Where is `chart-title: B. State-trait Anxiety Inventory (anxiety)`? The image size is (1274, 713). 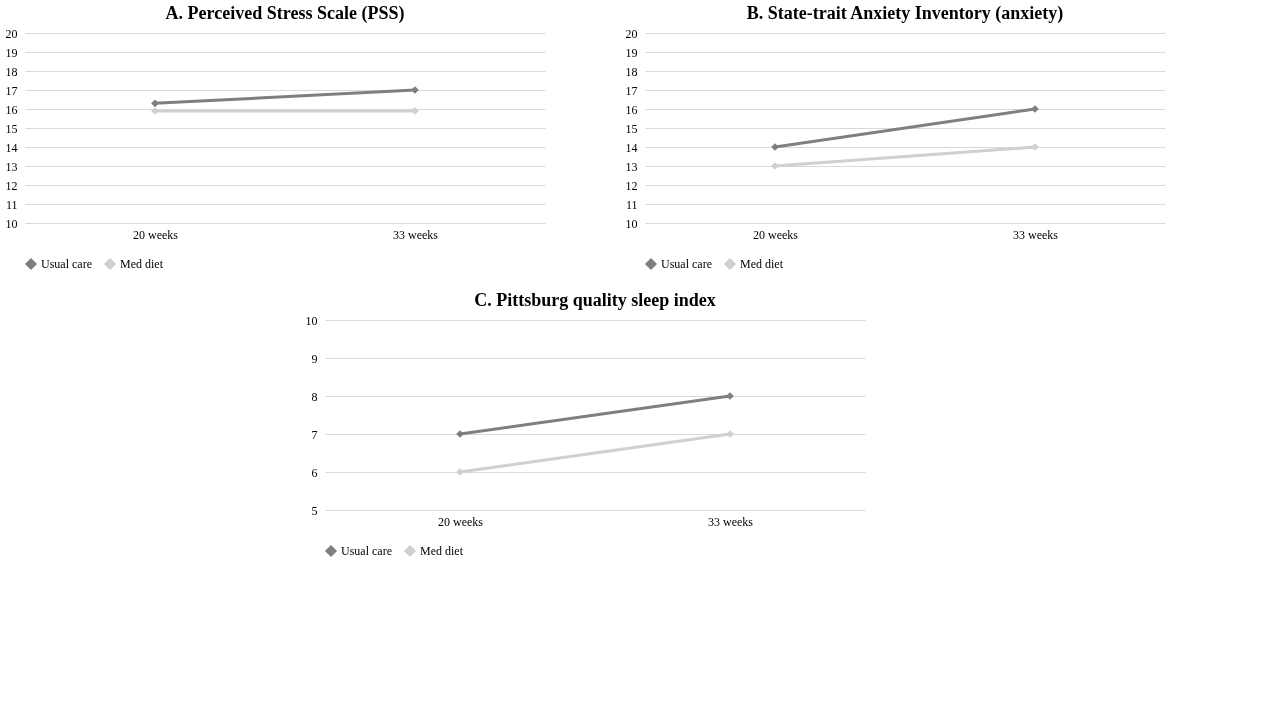 chart-title: B. State-trait Anxiety Inventory (anxiety) is located at coordinates (905, 13).